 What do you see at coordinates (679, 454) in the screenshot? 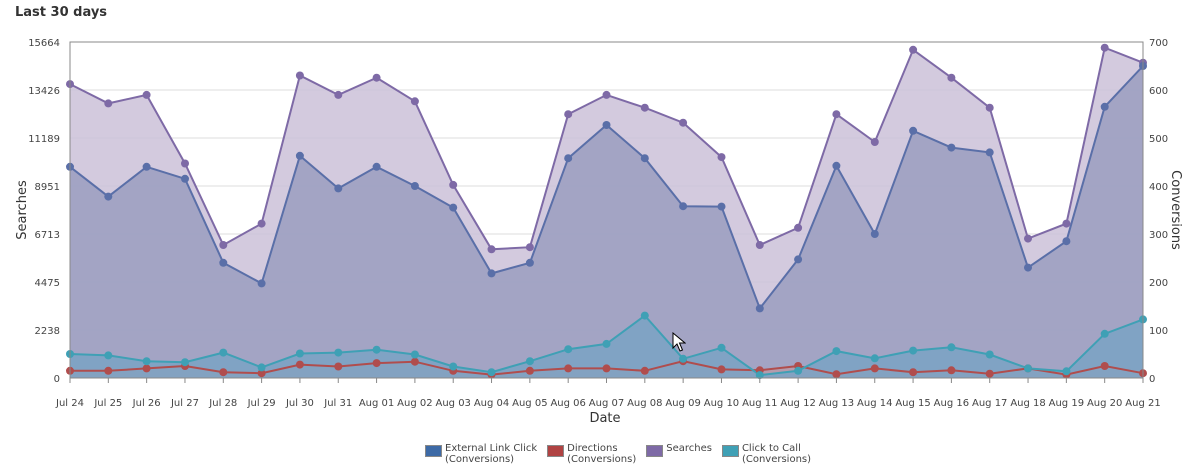
I see `legend-item-searches: Searches` at bounding box center [679, 454].